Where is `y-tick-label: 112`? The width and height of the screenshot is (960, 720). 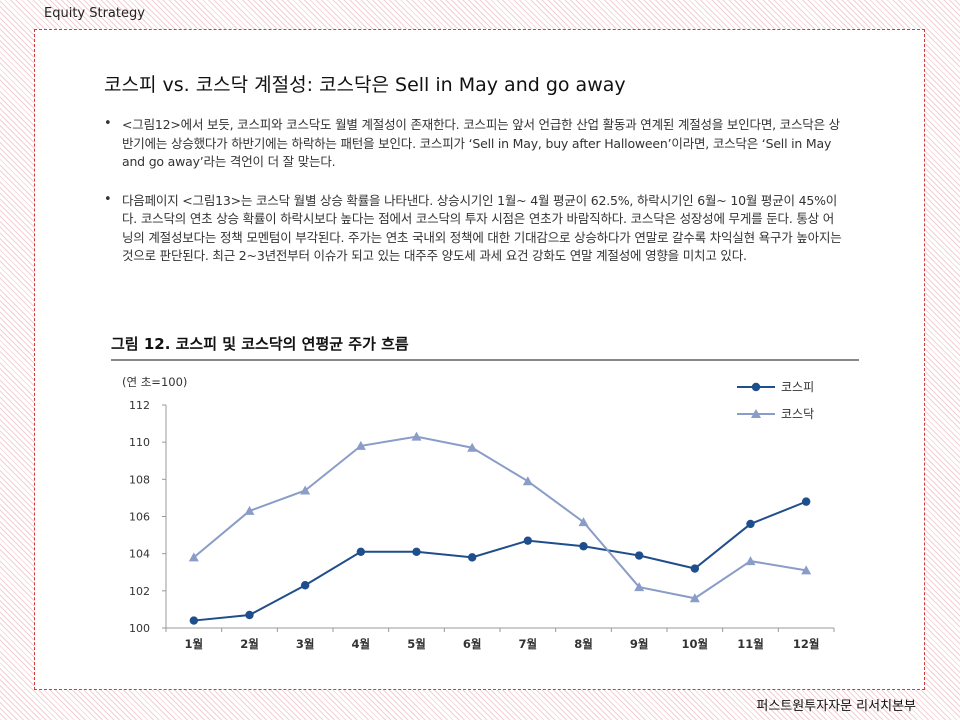 y-tick-label: 112 is located at coordinates (139, 405).